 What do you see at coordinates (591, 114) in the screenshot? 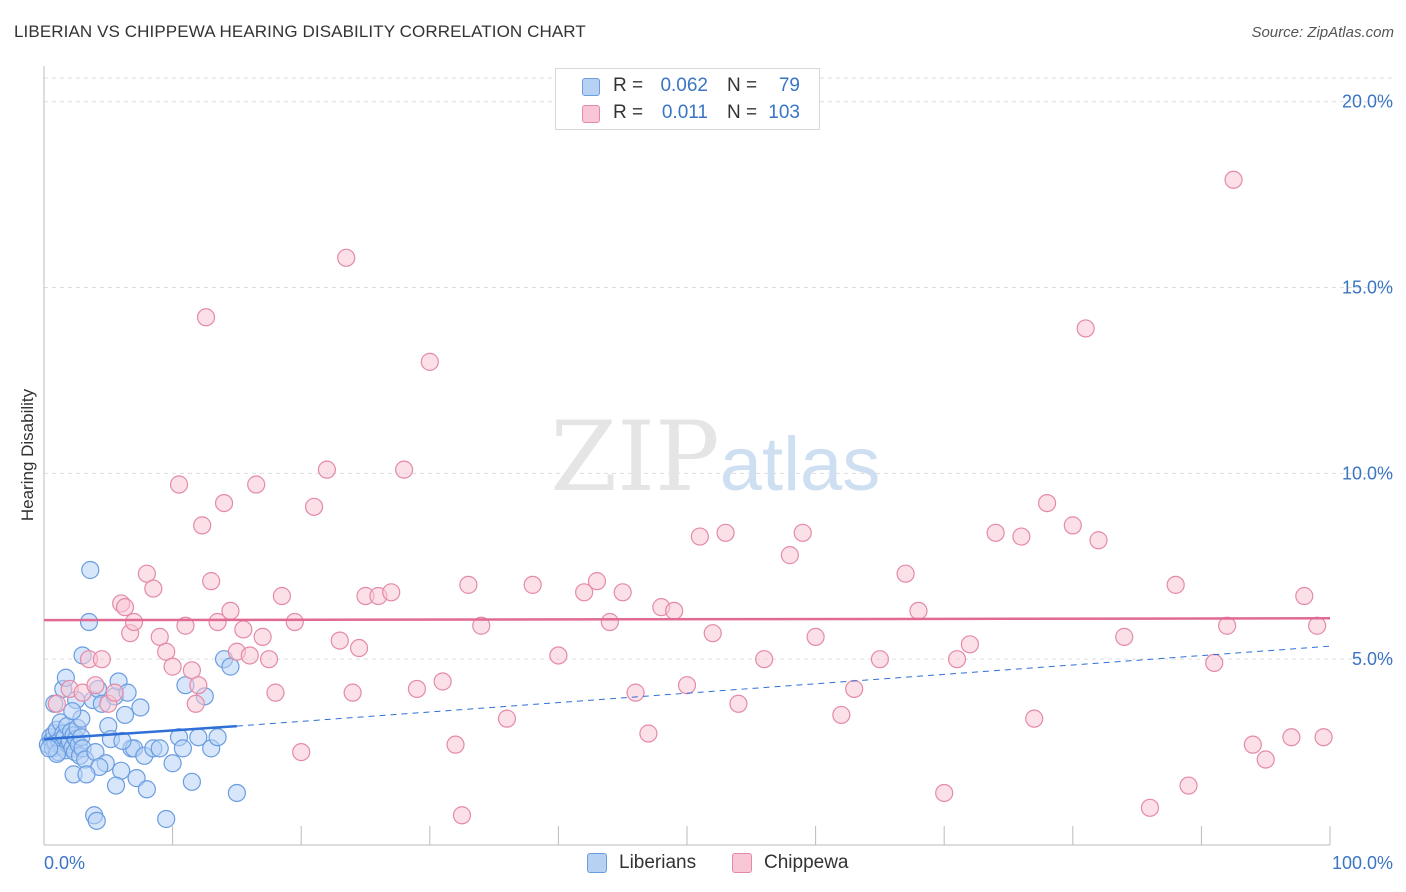
I see `legend-swatch-chippewa` at bounding box center [591, 114].